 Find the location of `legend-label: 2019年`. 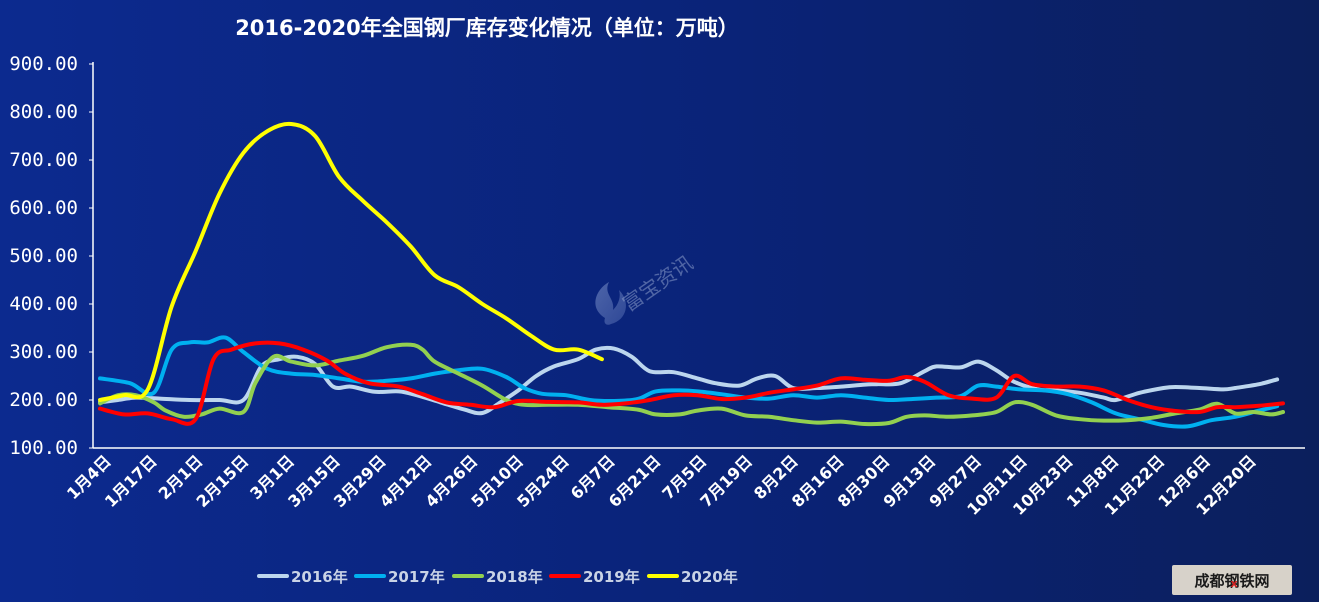

legend-label: 2019年 is located at coordinates (611, 577).